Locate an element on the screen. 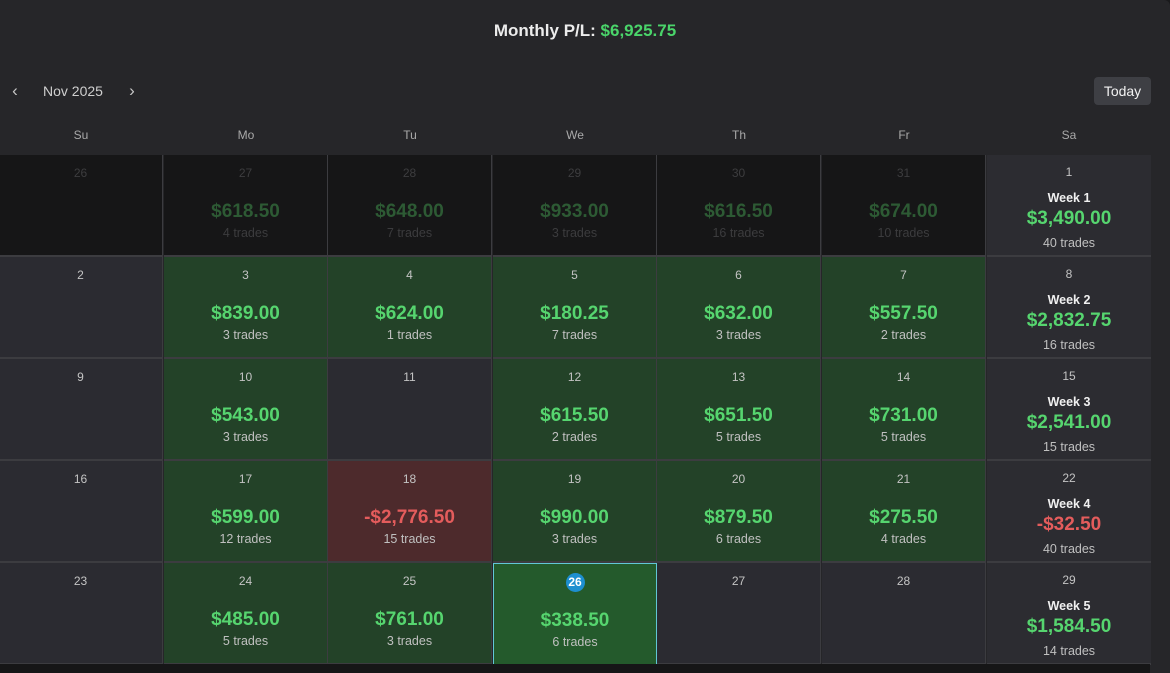  day-trade-count: 10 trades is located at coordinates (903, 233).